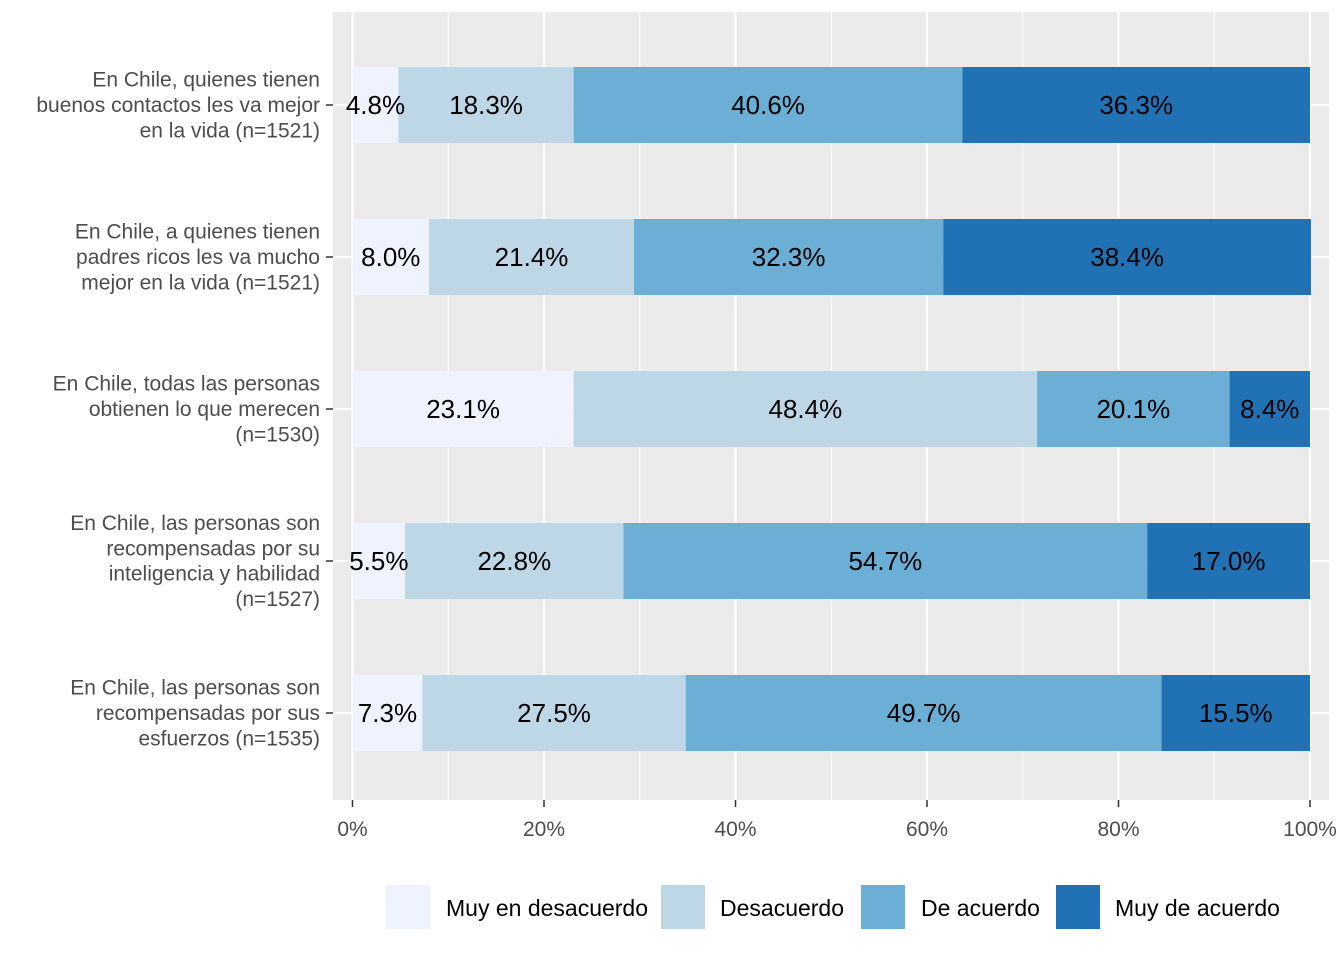 The height and width of the screenshot is (960, 1344). I want to click on category-label: En Chile, todas las personas, so click(186, 384).